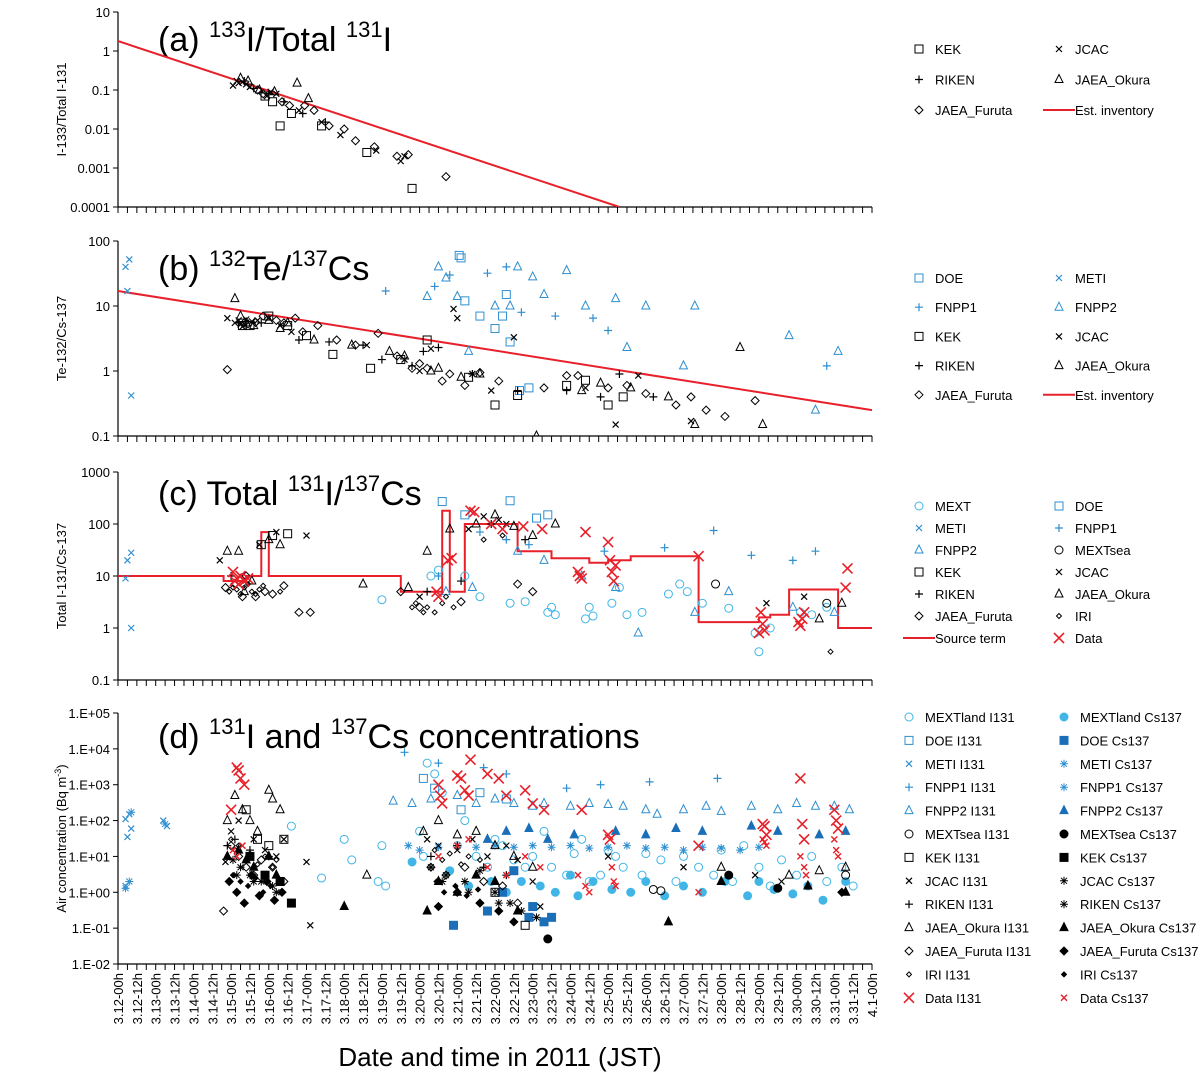 The width and height of the screenshot is (1200, 1091). What do you see at coordinates (1114, 395) in the screenshot?
I see `legend-label: Est. inventory` at bounding box center [1114, 395].